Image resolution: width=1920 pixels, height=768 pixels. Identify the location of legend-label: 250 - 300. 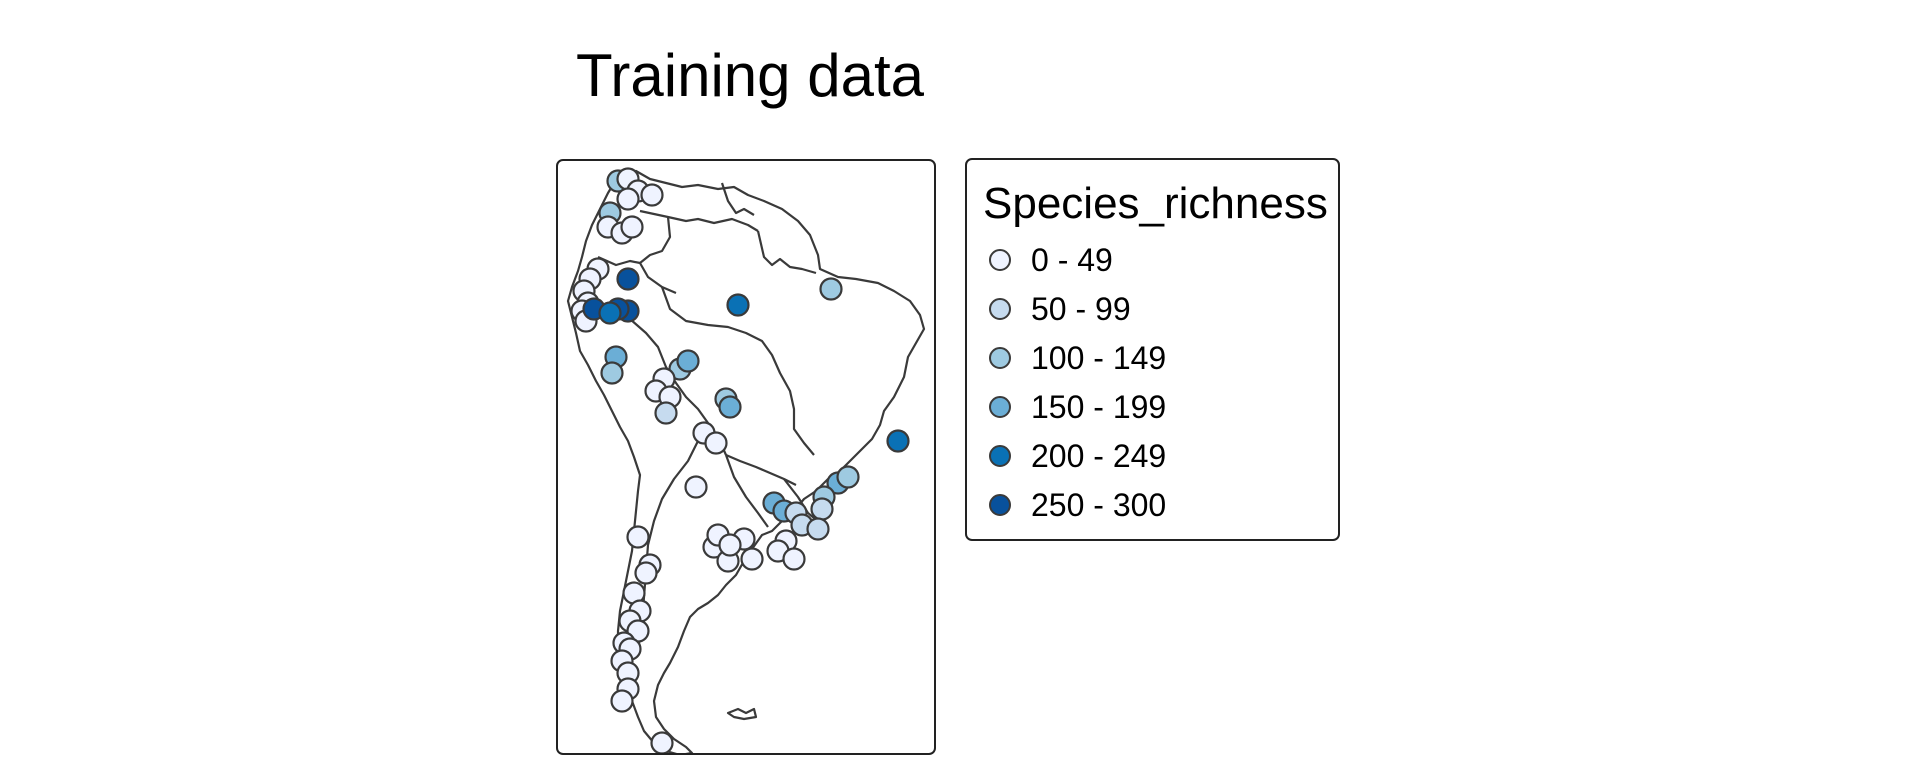
(1099, 505).